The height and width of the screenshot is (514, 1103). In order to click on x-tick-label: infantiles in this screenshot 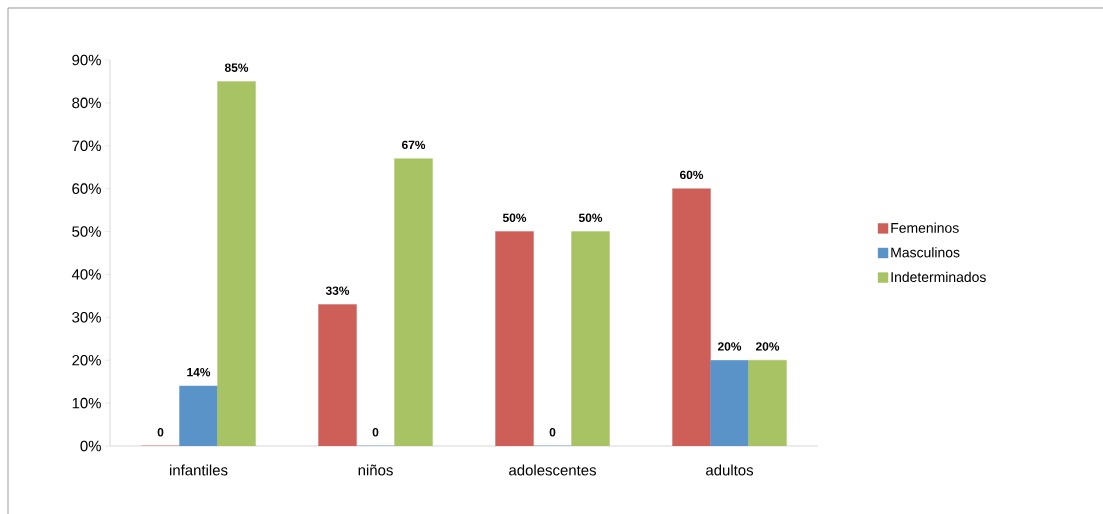, I will do `click(199, 470)`.